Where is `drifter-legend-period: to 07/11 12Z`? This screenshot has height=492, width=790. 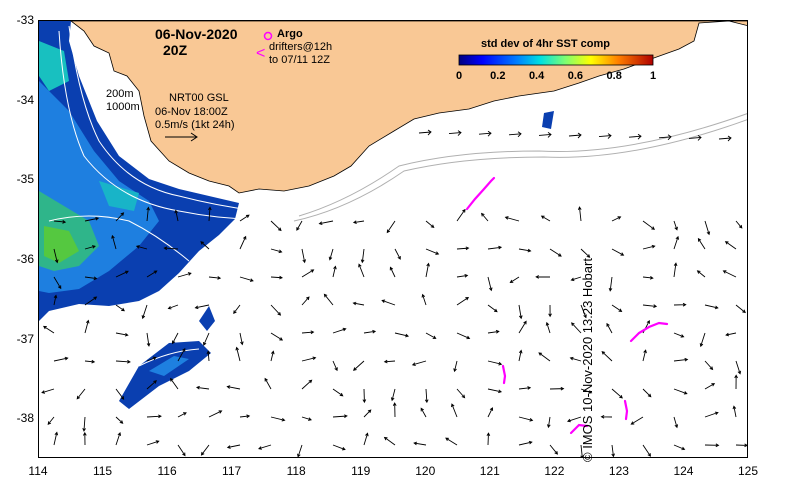
drifter-legend-period: to 07/11 12Z is located at coordinates (299, 60).